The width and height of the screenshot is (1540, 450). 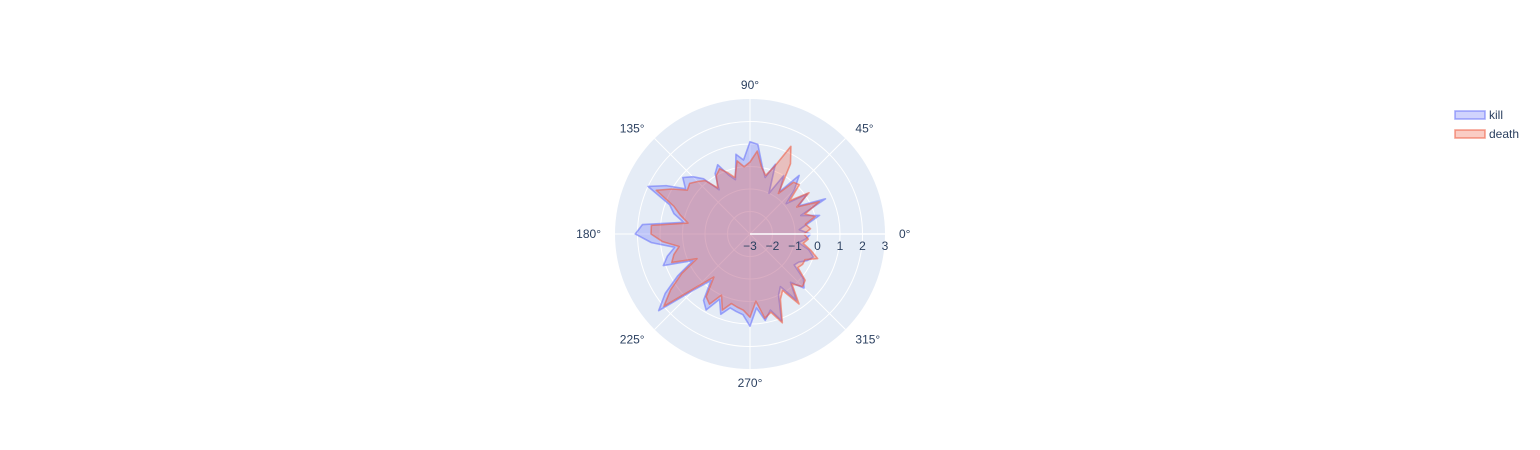 I want to click on radial-tick-label-5: 2, so click(x=862, y=246).